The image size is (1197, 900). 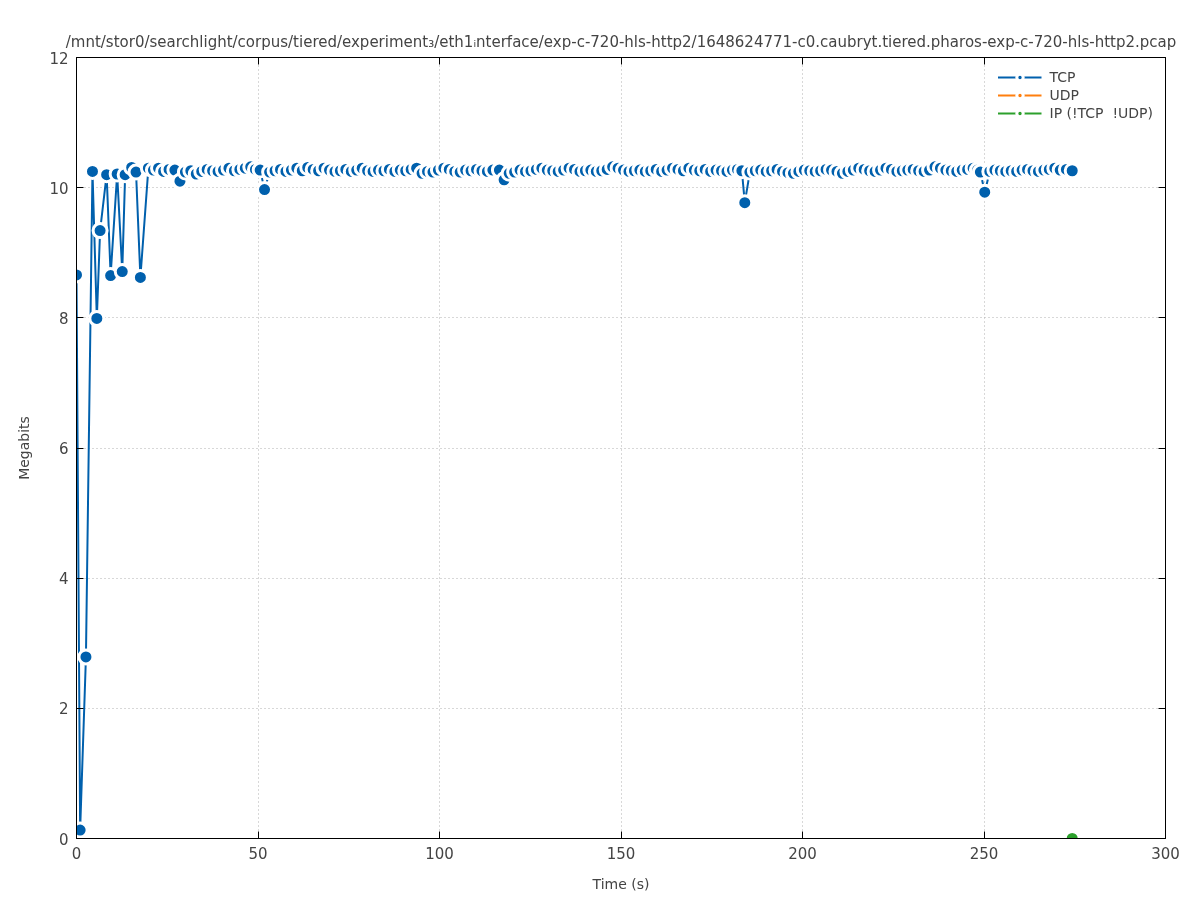 What do you see at coordinates (1062, 77) in the screenshot?
I see `legend-label: TCP` at bounding box center [1062, 77].